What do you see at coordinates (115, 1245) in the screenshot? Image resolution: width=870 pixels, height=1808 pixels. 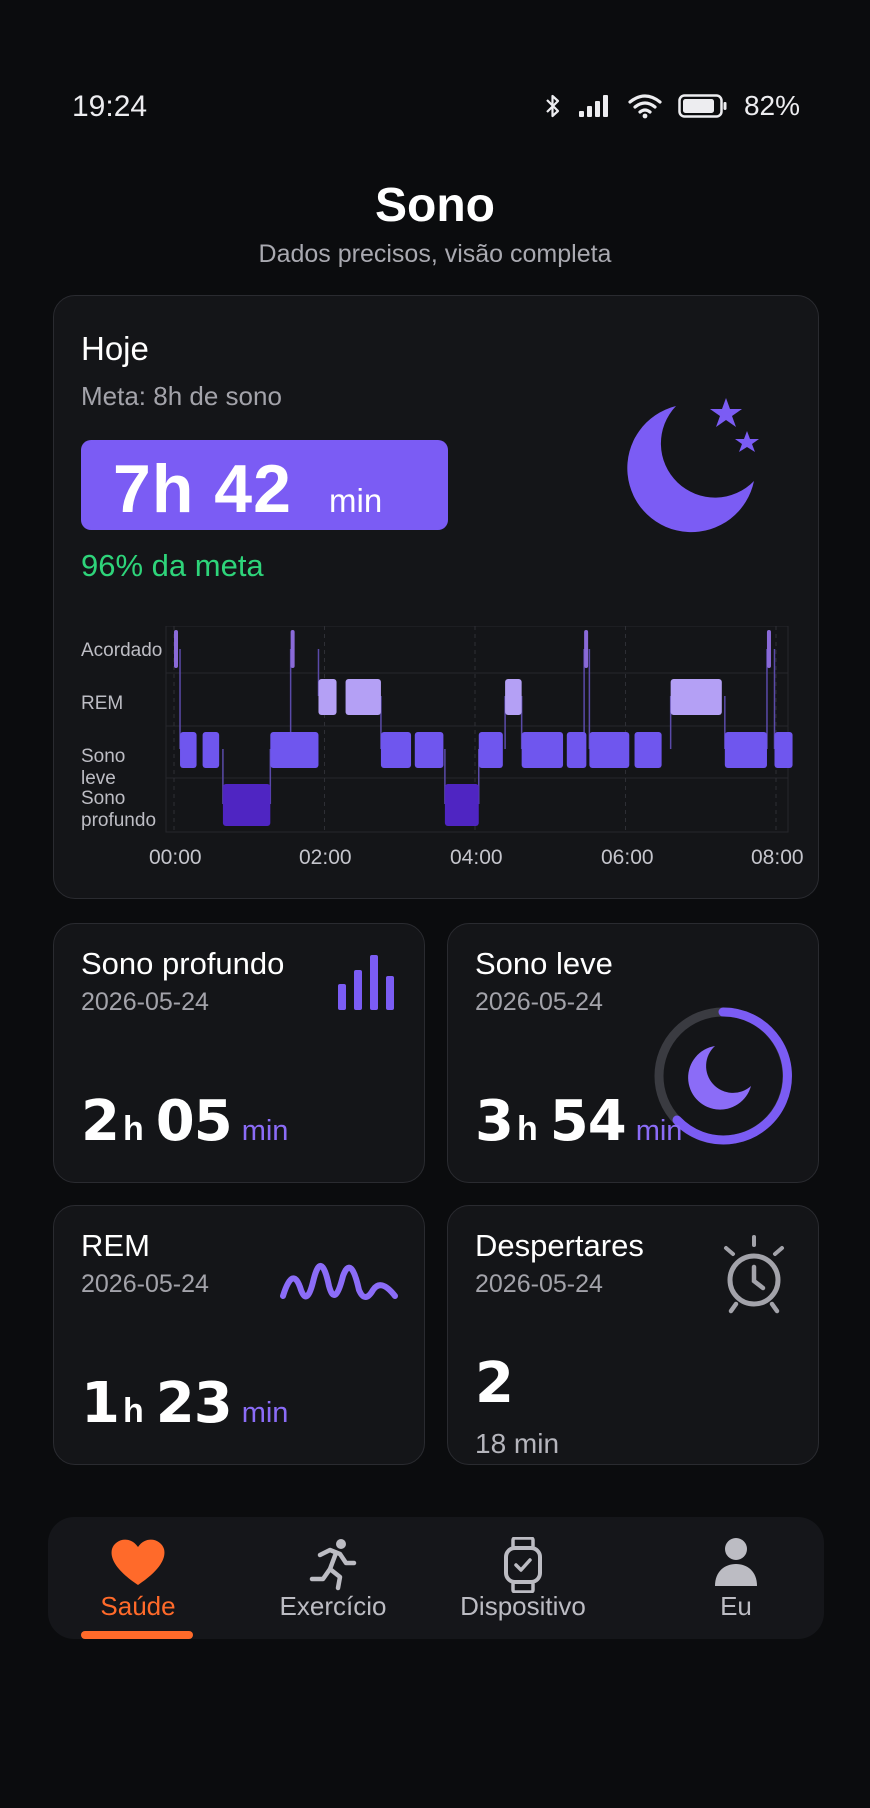 I see `card-title: REM` at bounding box center [115, 1245].